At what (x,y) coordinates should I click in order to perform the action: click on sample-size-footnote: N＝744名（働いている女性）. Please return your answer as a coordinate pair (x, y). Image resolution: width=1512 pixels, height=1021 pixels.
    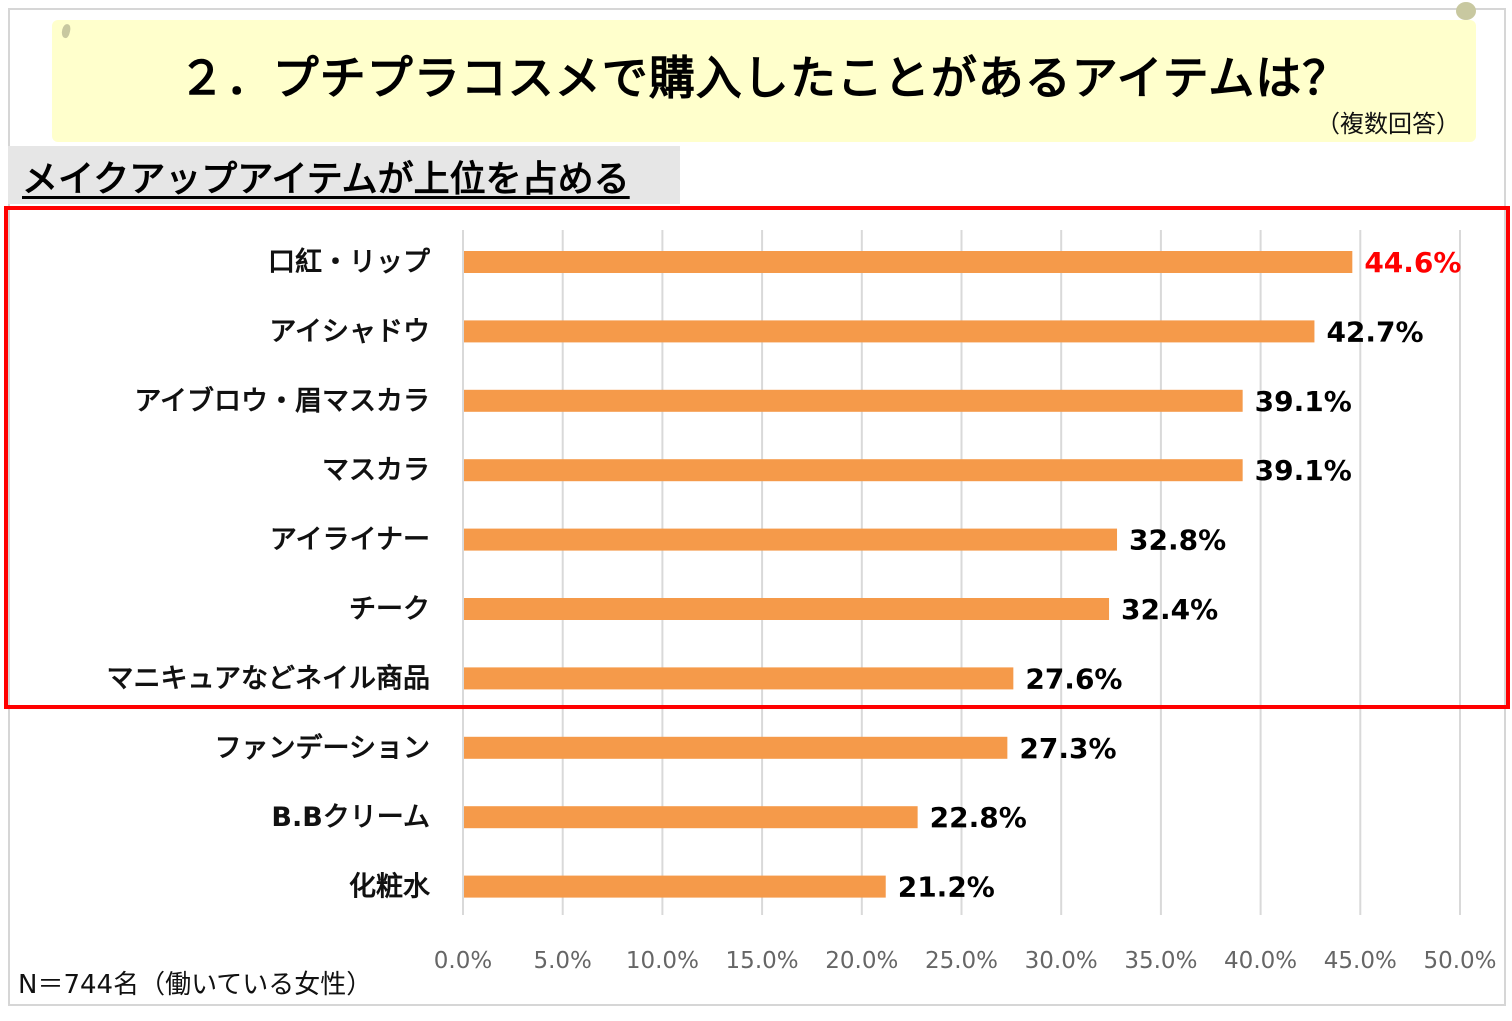
    Looking at the image, I should click on (195, 985).